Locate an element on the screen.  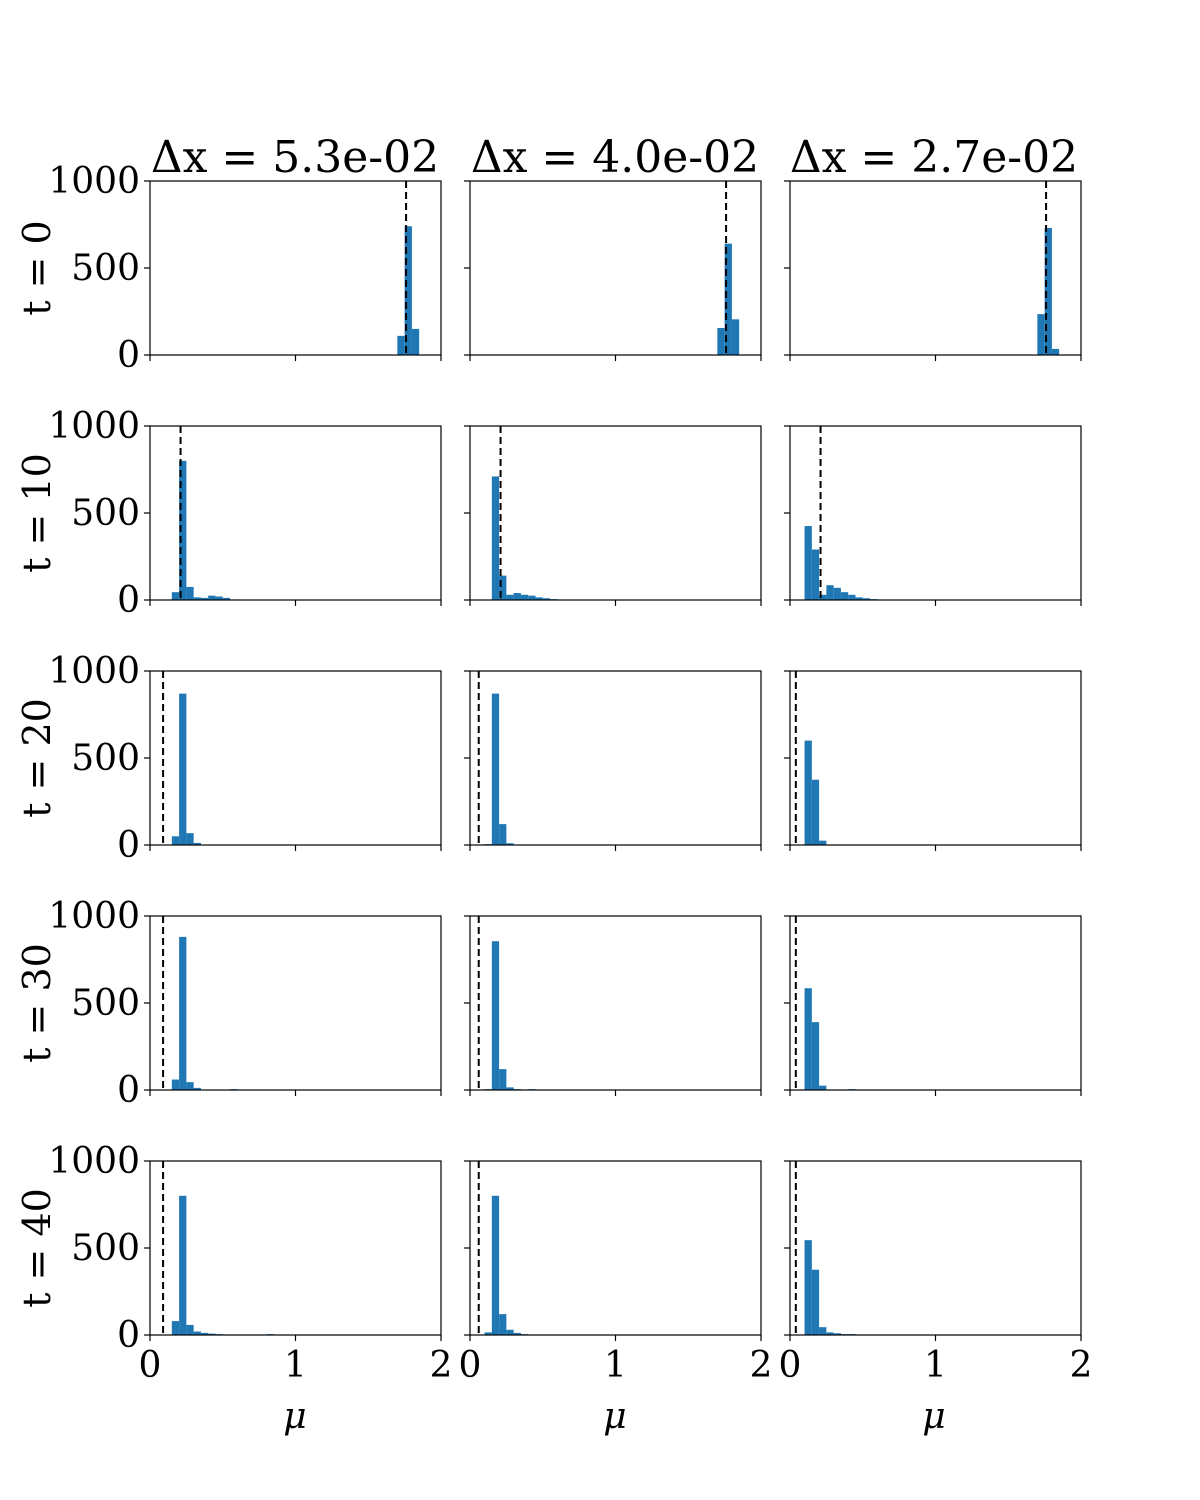
panel-col2-row5: 0 1 2 is located at coordinates (616, 1273).